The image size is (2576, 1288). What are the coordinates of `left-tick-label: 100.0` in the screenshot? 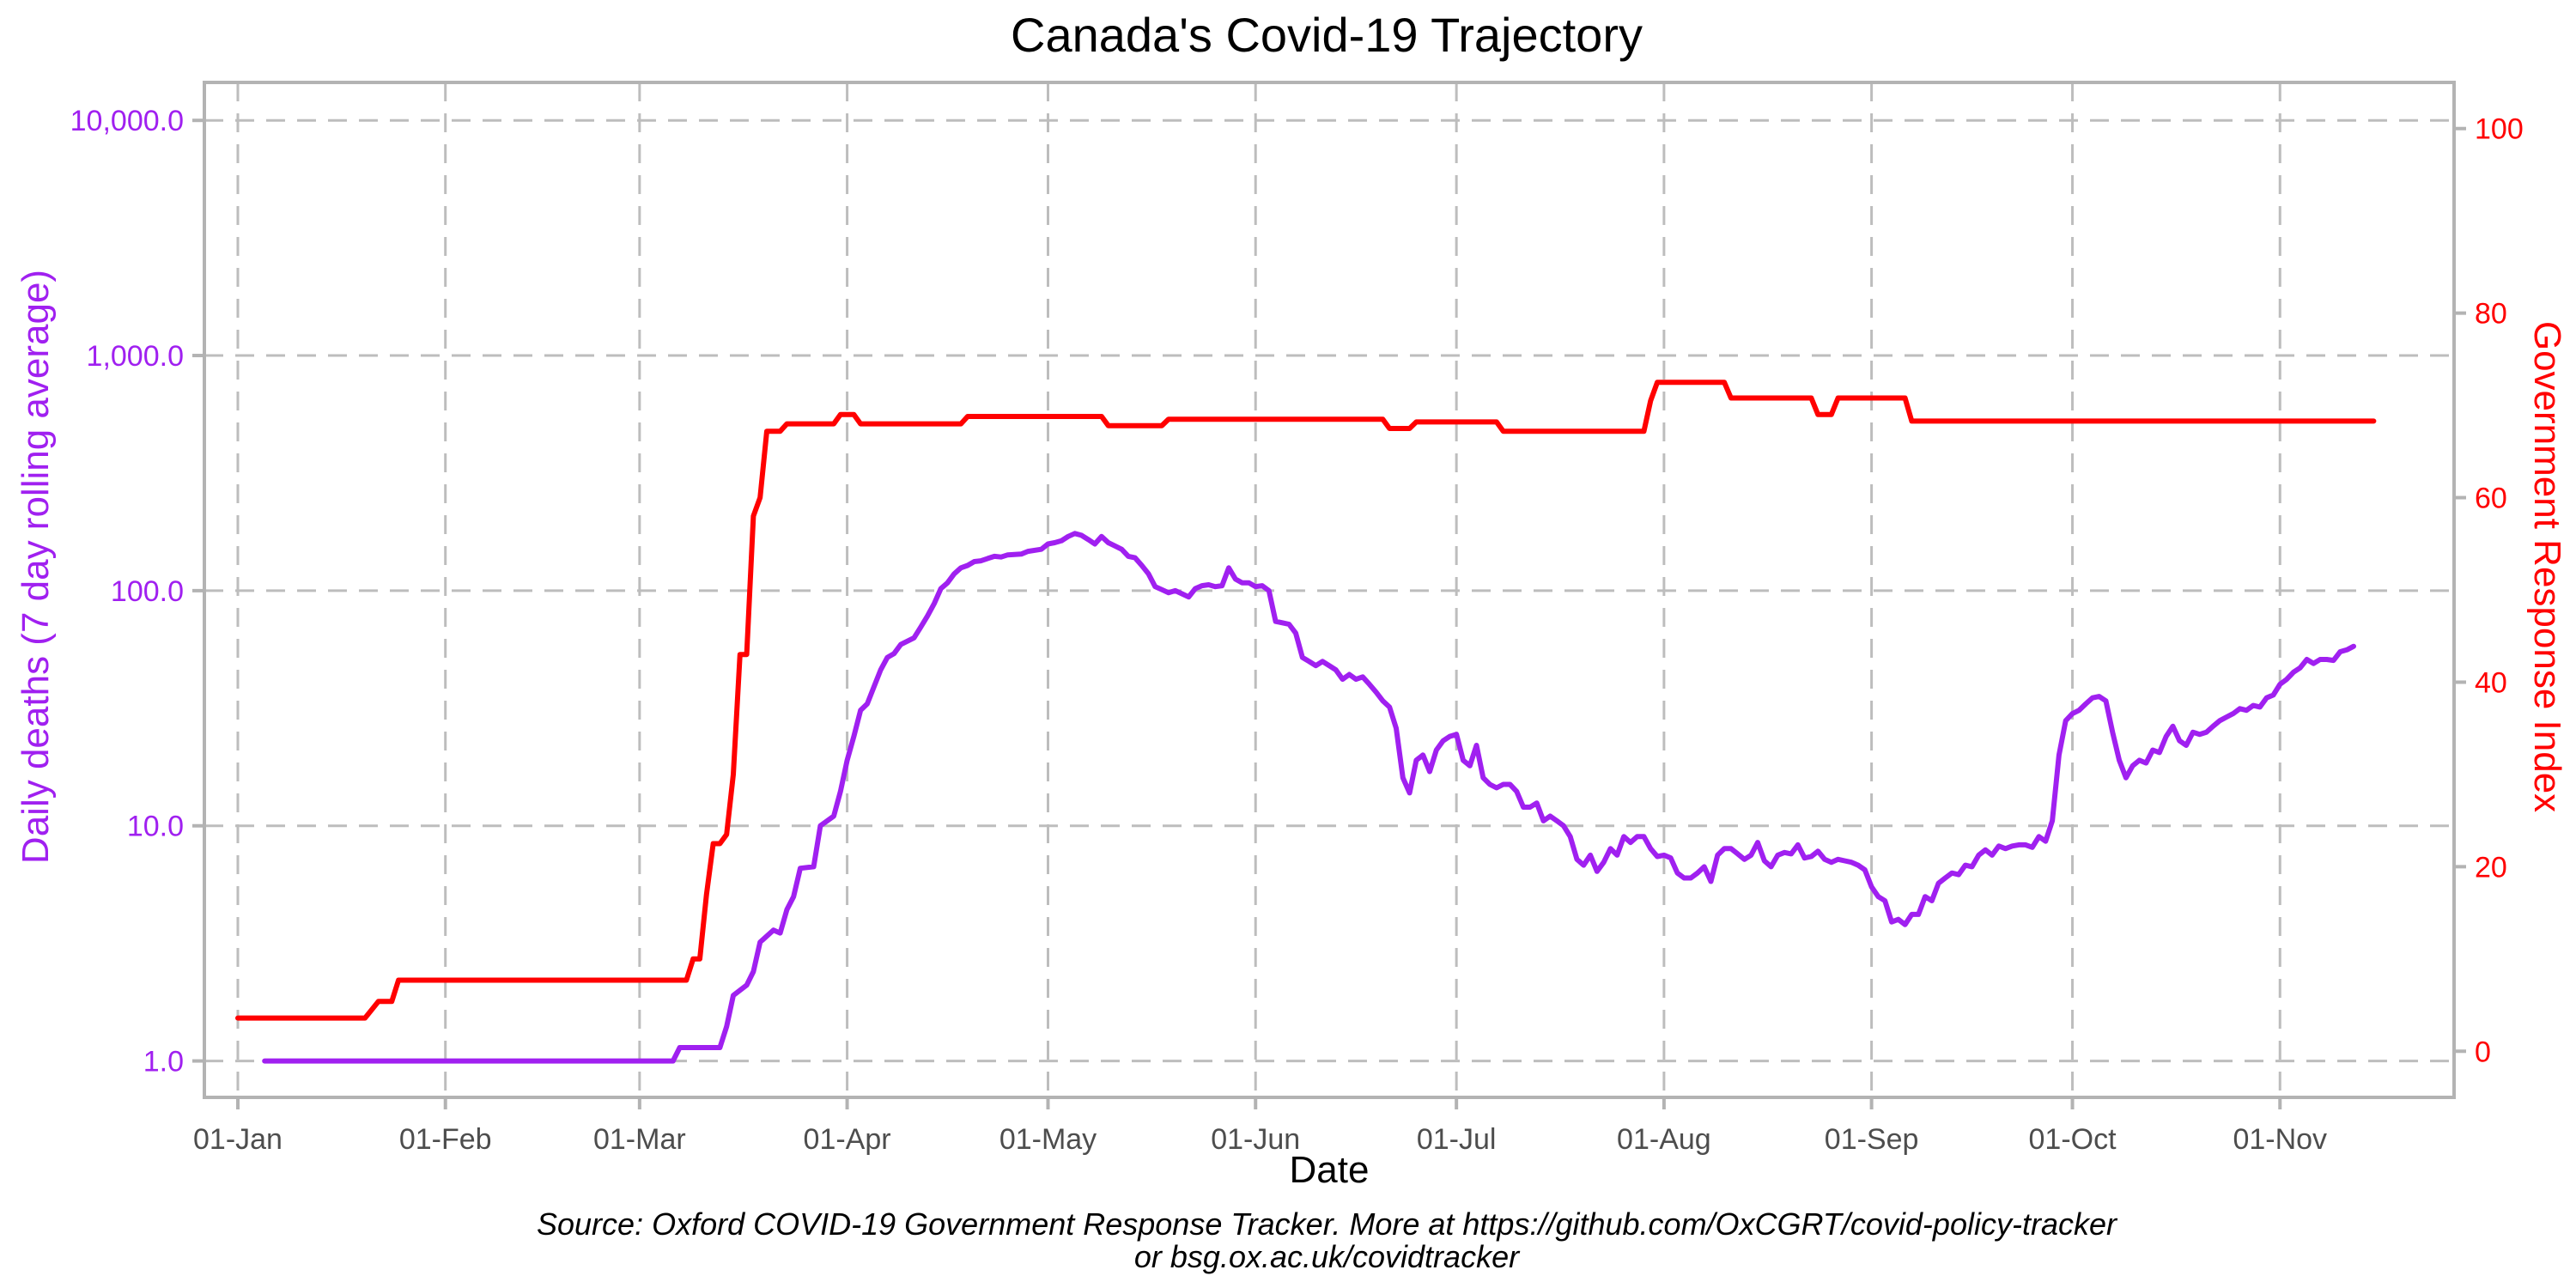 It's located at (148, 591).